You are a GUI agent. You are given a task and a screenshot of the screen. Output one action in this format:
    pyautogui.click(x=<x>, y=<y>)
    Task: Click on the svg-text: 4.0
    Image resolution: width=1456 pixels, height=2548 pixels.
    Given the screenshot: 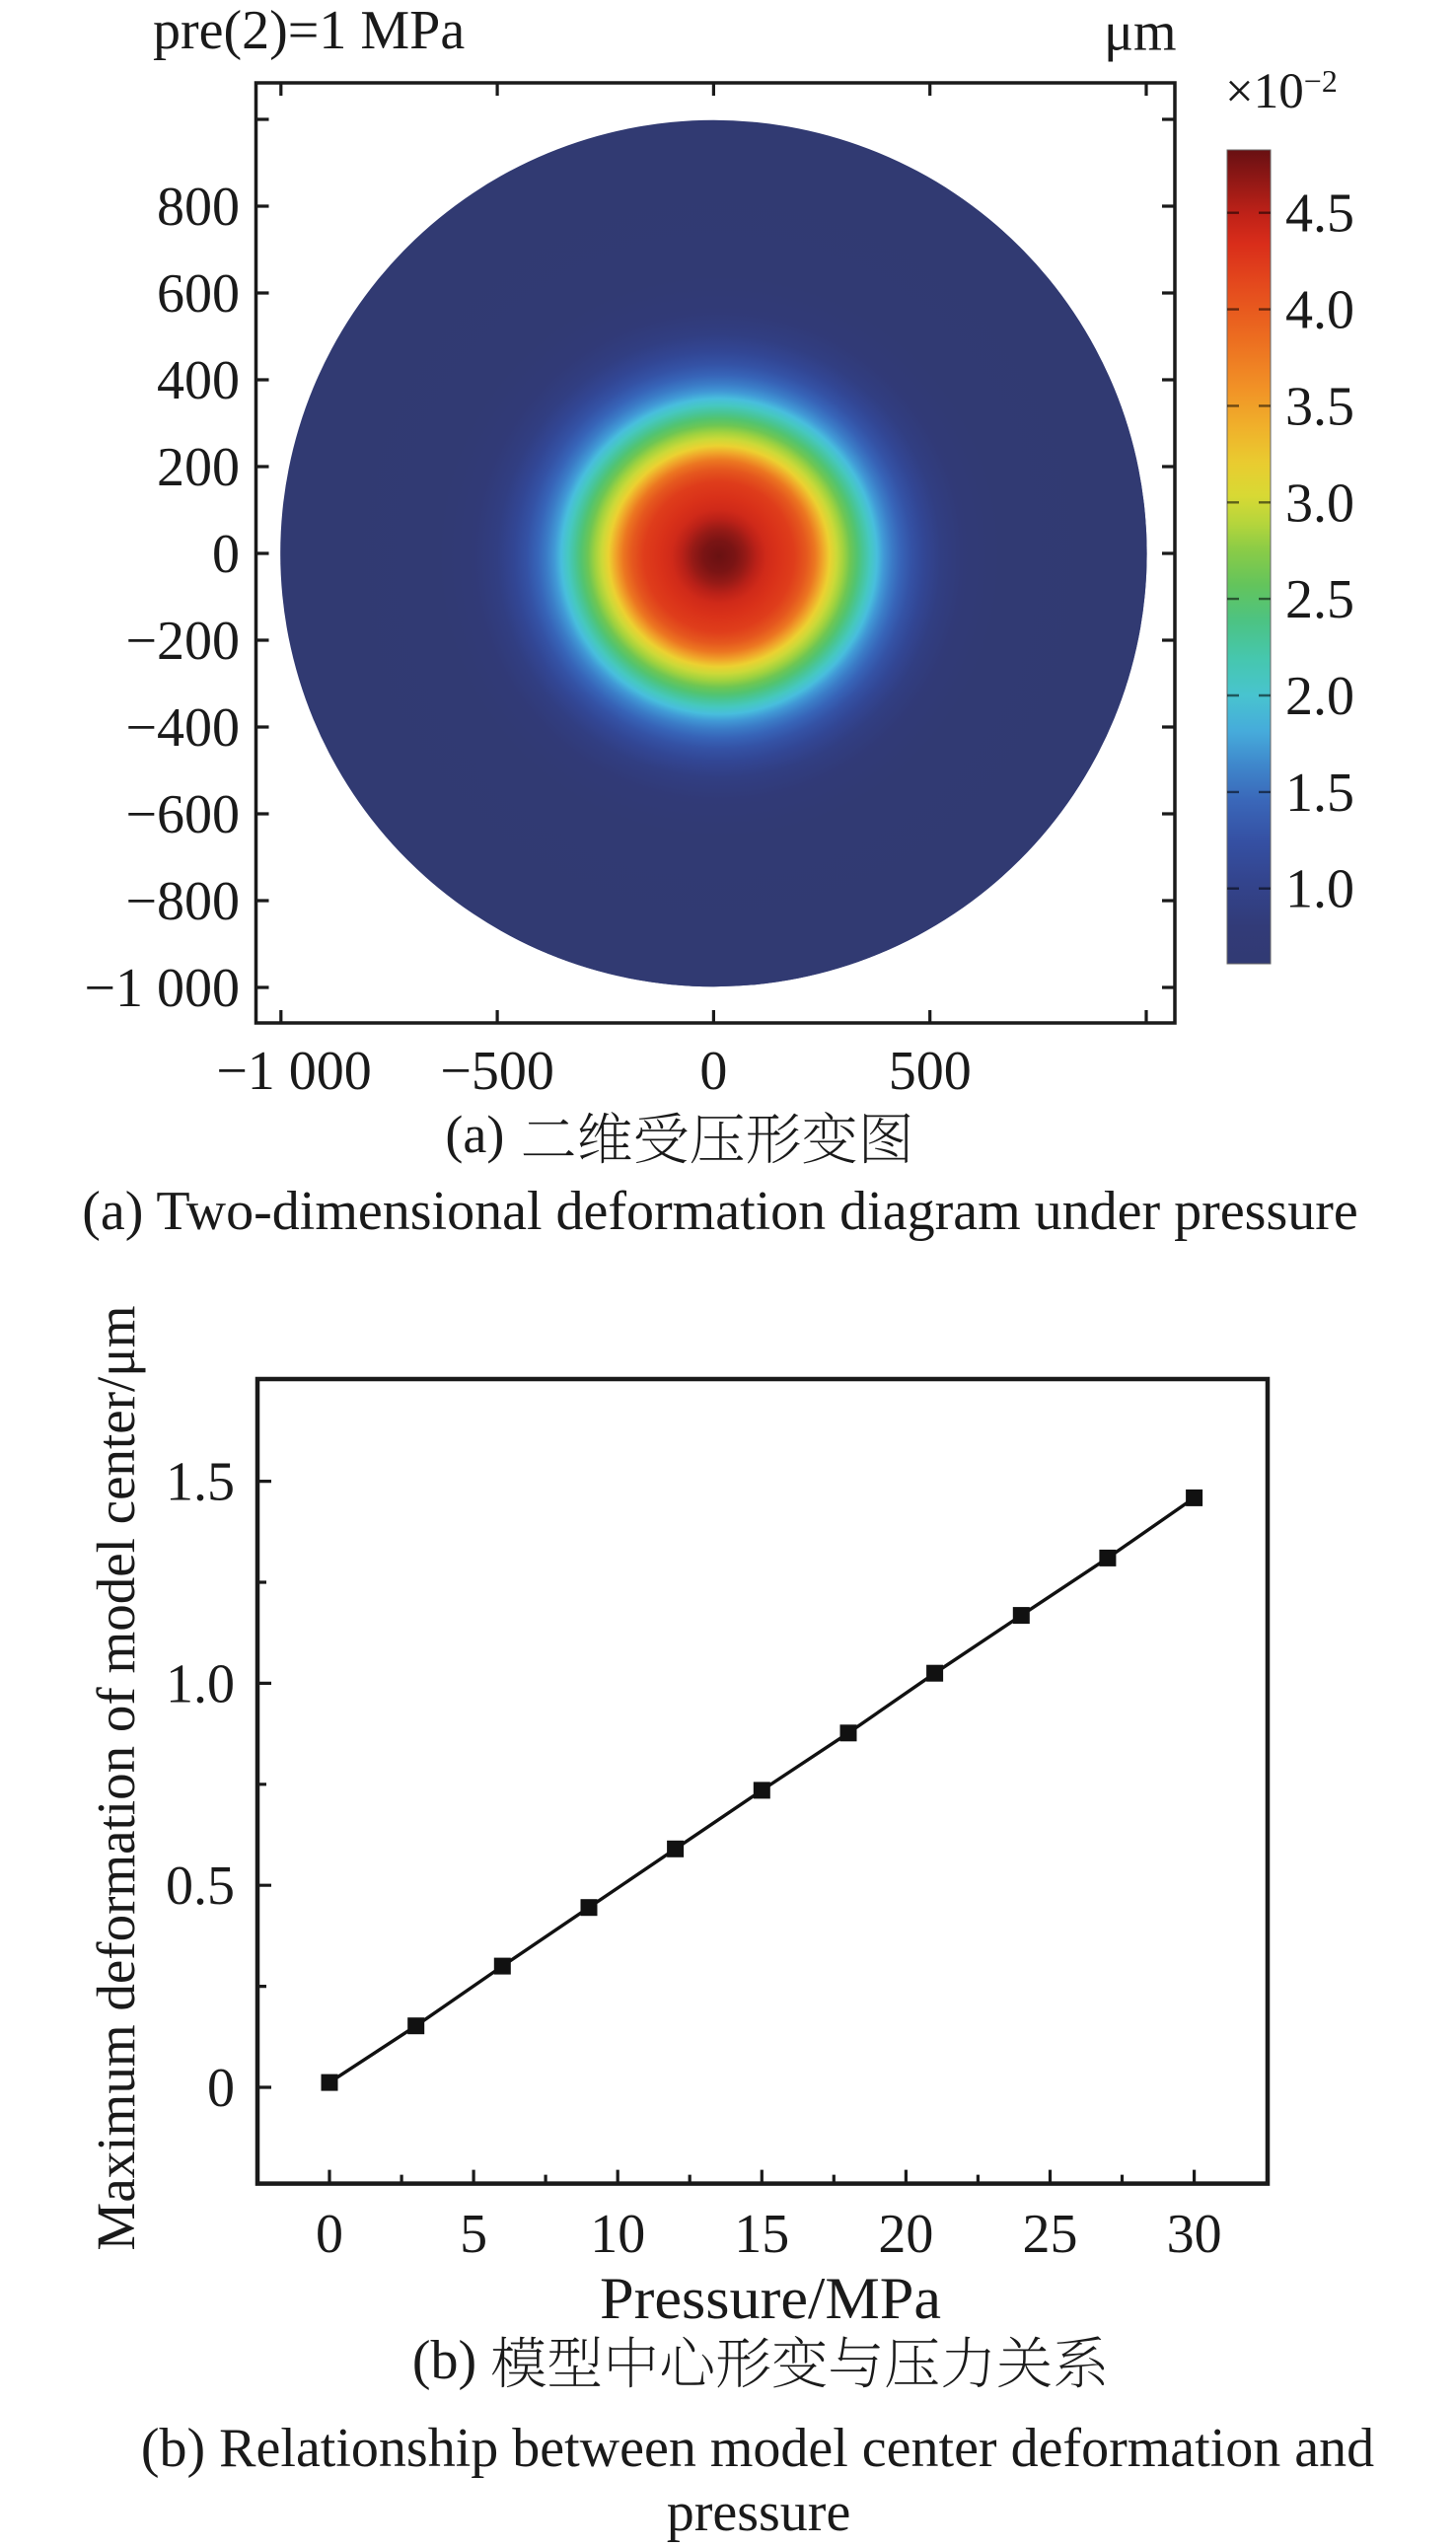 What is the action you would take?
    pyautogui.click(x=1319, y=310)
    